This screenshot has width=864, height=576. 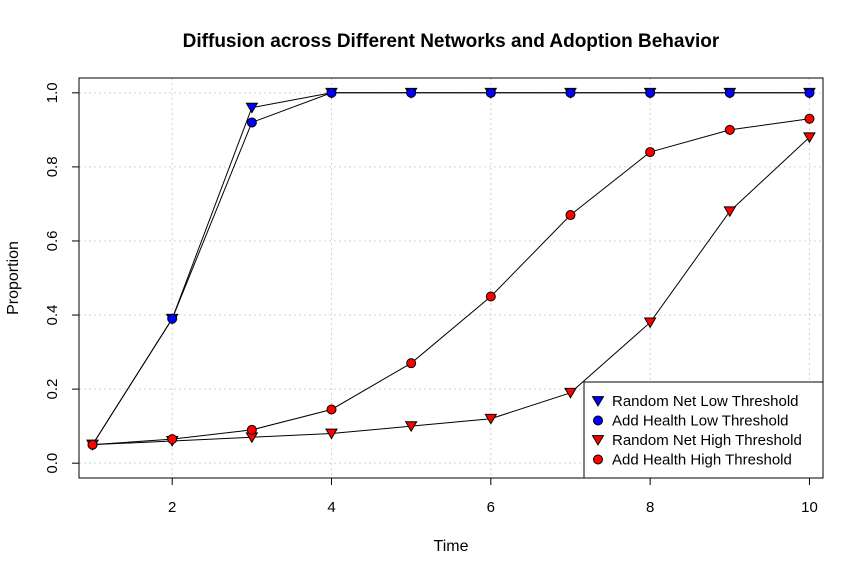 I want to click on y-tick-label: 0.8, so click(x=52, y=166).